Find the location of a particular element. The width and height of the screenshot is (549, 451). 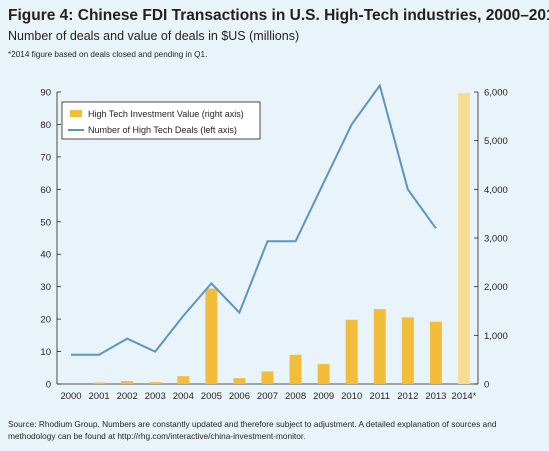

bar-2006 is located at coordinates (239, 381).